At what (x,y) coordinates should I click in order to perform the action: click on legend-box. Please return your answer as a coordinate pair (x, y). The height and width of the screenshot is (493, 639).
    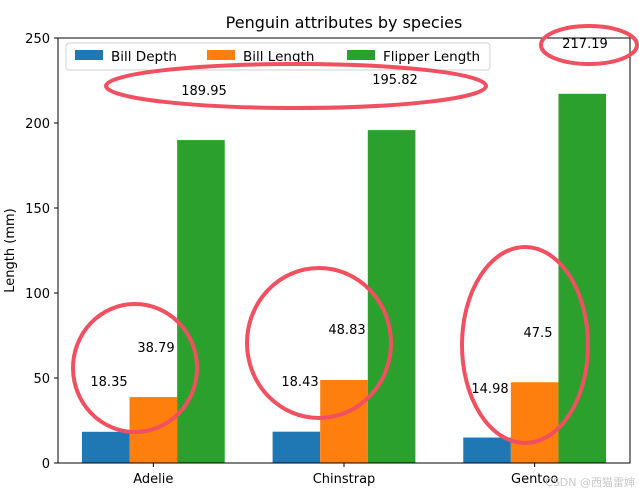
    Looking at the image, I should click on (278, 56).